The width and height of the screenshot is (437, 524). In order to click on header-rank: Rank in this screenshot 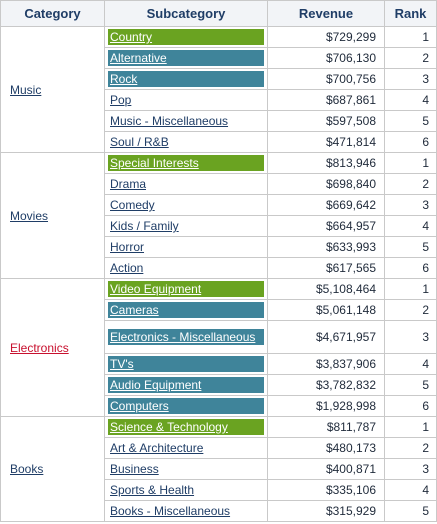, I will do `click(410, 13)`.